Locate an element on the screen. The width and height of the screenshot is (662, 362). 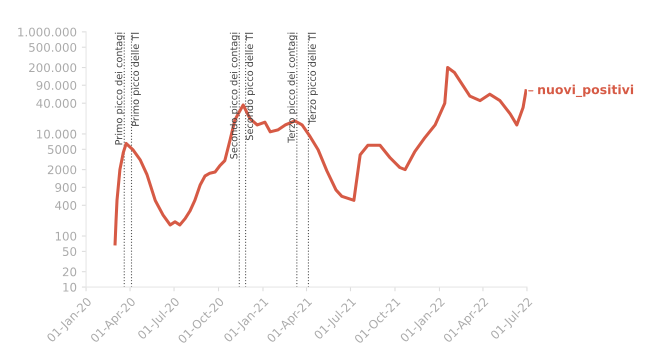
ref-line-label: Terzo picco dei contagi is located at coordinates (292, 87).